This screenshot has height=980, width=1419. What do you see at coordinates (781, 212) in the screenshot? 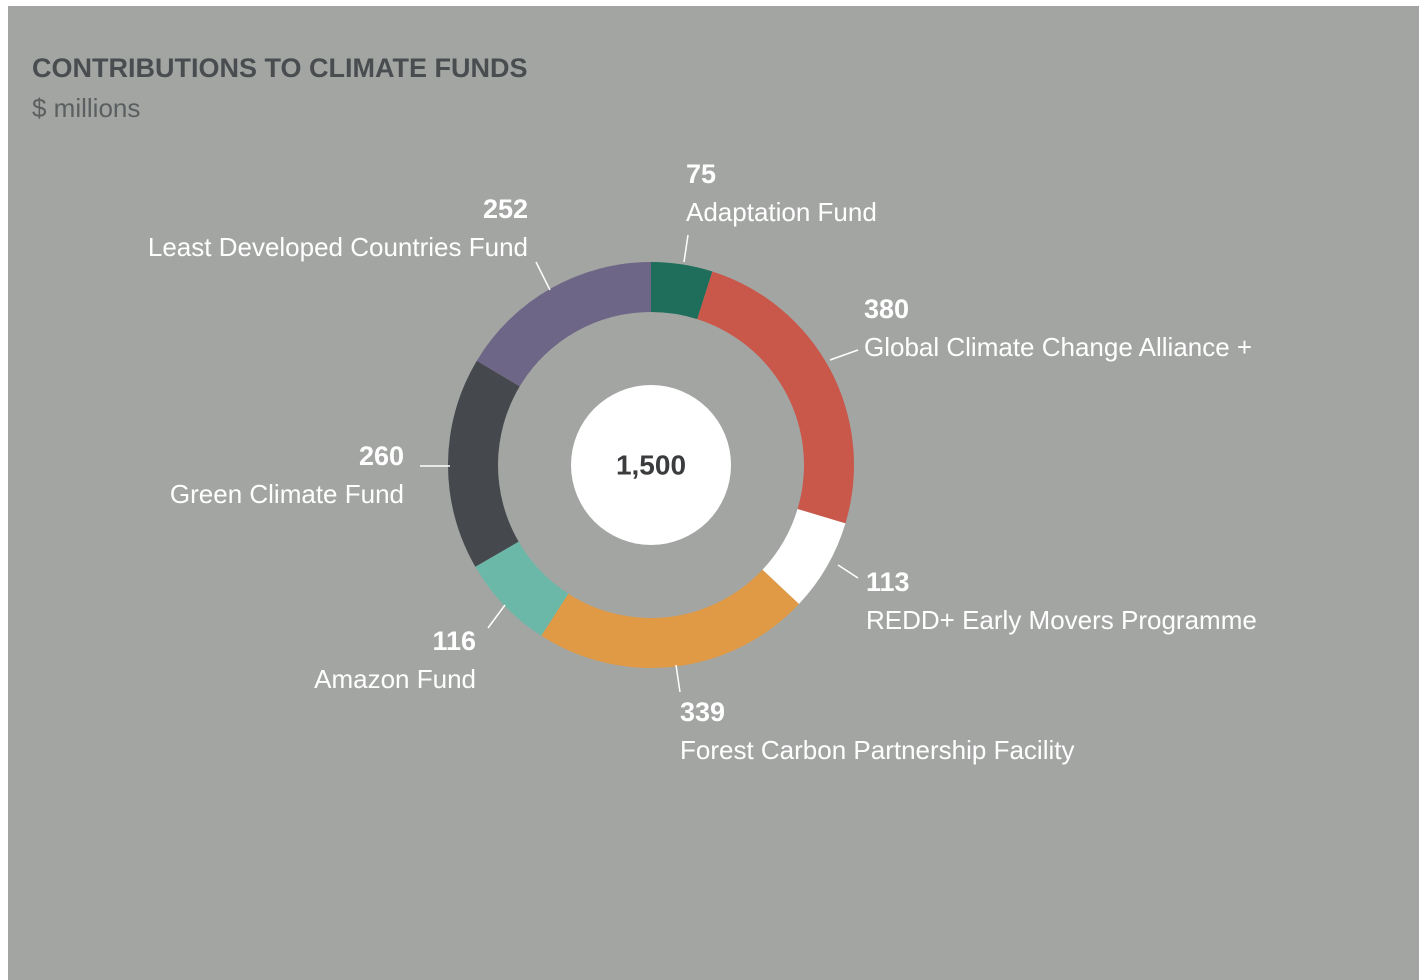
I see `category-label: Adaptation Fund` at bounding box center [781, 212].